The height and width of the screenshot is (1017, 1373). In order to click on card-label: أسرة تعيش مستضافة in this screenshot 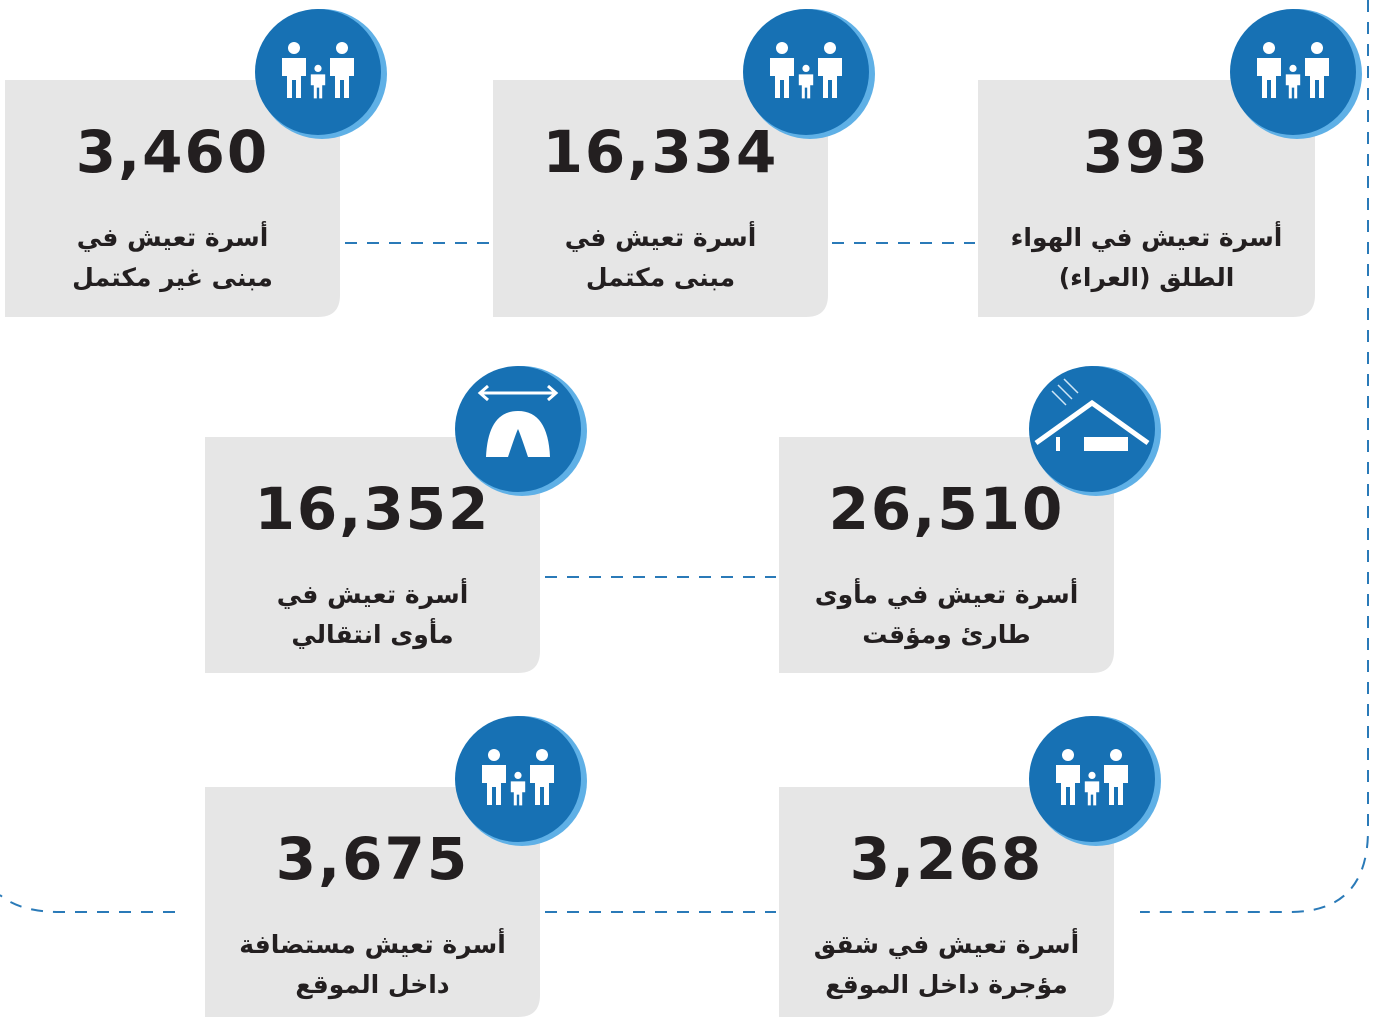, I will do `click(372, 944)`.